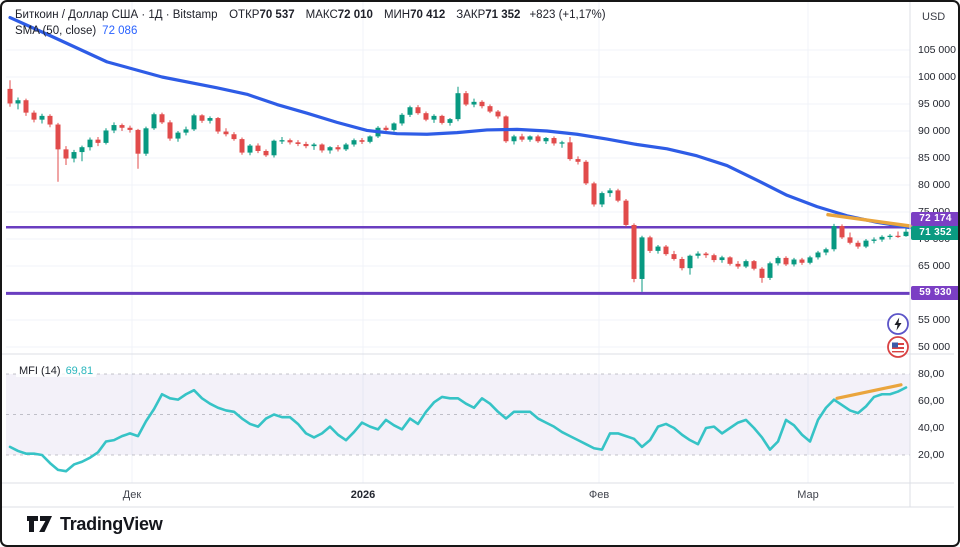  I want to click on symbol-title: Биткоин / Доллар США · 1Д · Bitstamp, so click(116, 15).